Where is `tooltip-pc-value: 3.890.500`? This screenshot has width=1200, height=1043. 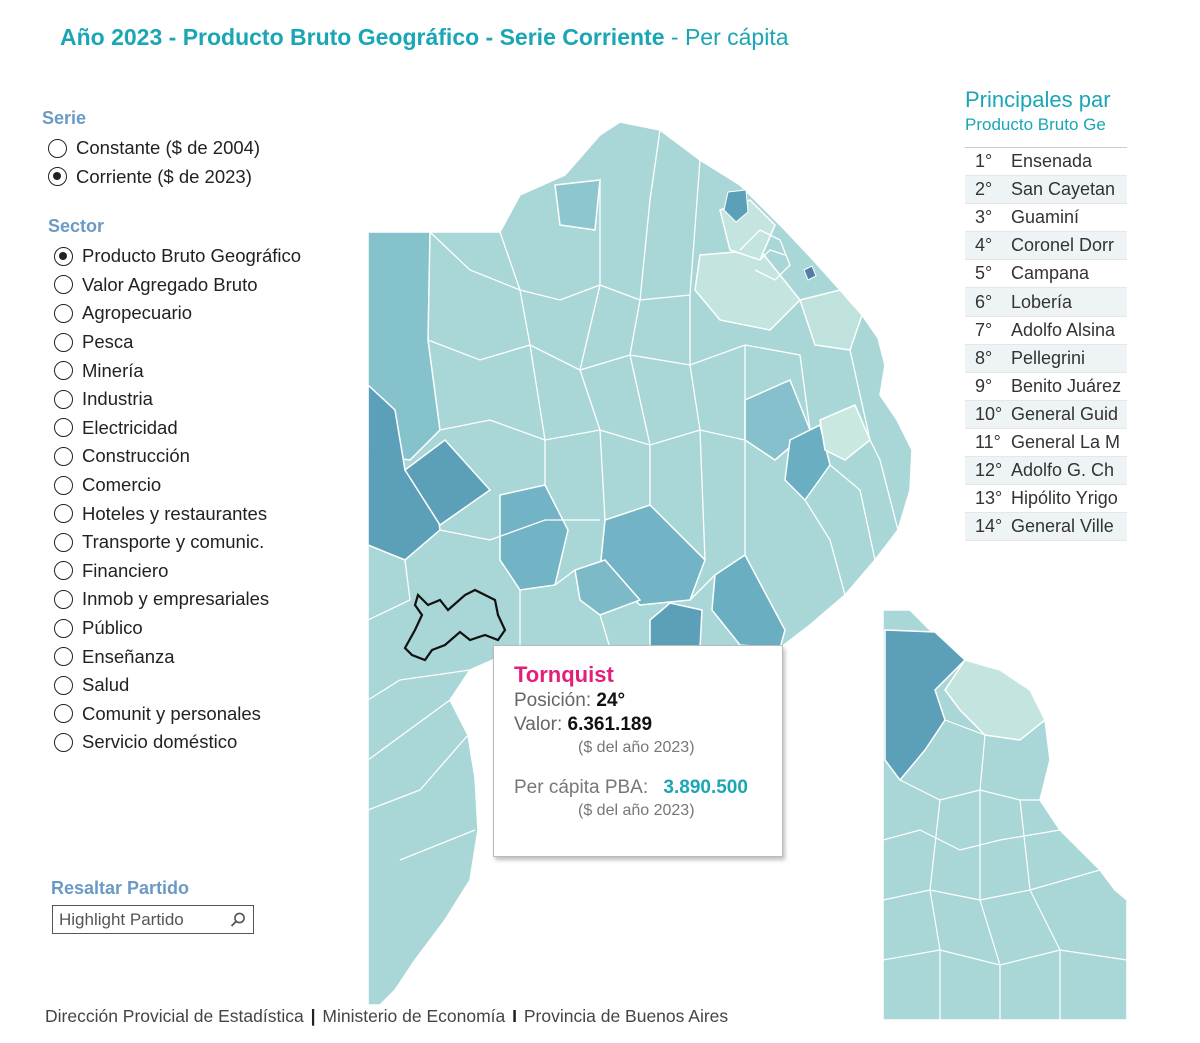
tooltip-pc-value: 3.890.500 is located at coordinates (705, 787).